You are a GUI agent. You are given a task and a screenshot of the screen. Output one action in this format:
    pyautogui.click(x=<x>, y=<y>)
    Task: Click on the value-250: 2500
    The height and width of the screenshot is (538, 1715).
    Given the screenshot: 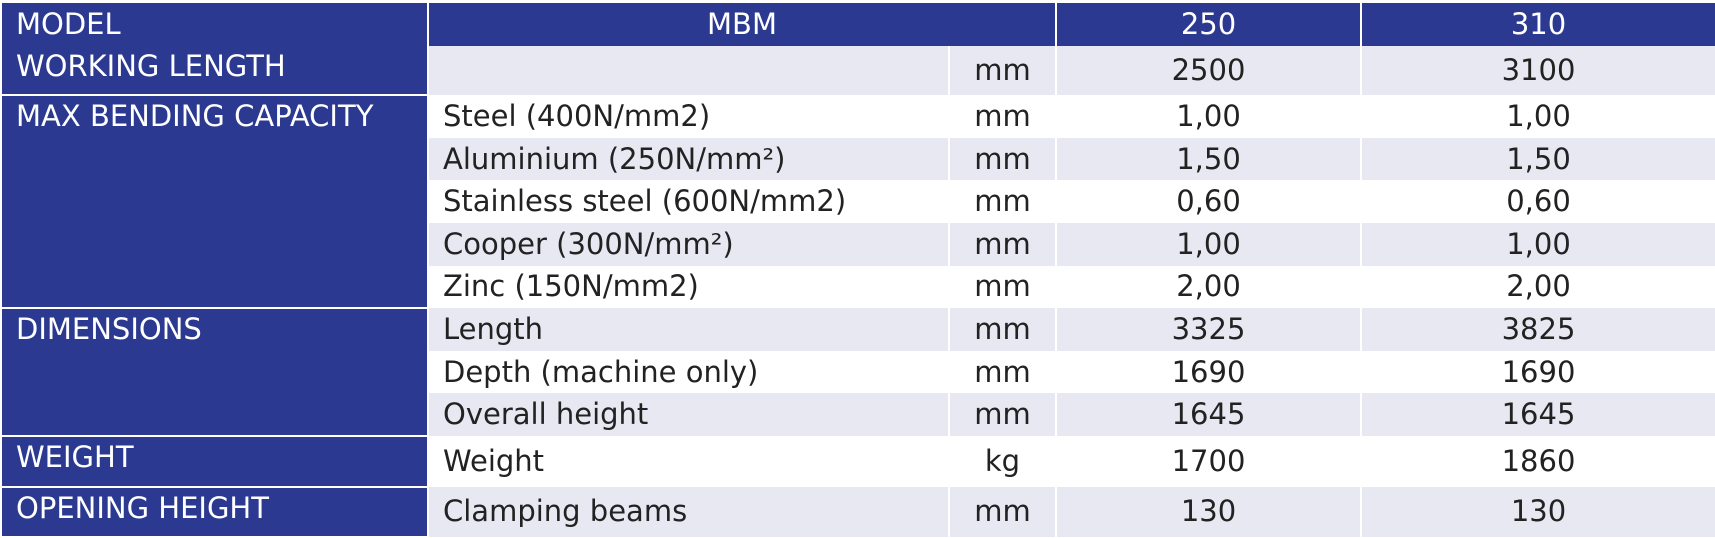 What is the action you would take?
    pyautogui.click(x=1208, y=70)
    